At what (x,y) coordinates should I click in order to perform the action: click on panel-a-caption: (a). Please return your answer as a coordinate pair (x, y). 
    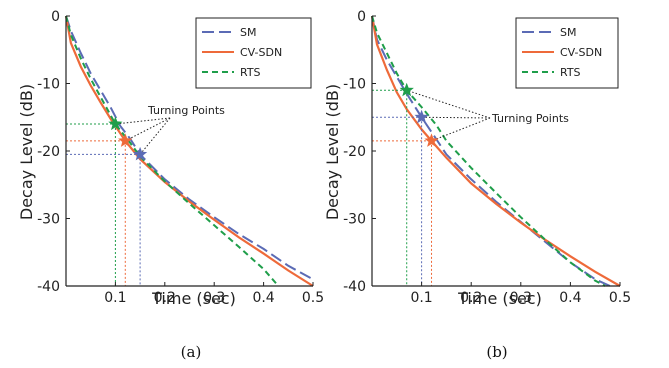
    Looking at the image, I should click on (191, 352).